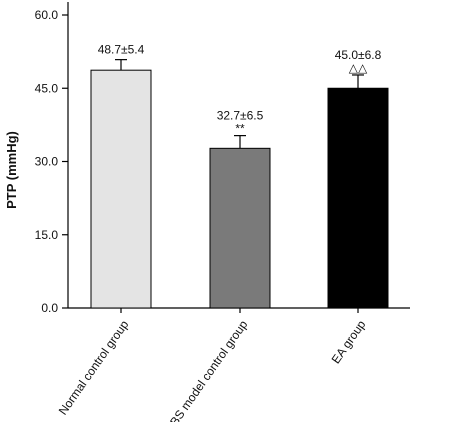 The height and width of the screenshot is (422, 450). What do you see at coordinates (358, 55) in the screenshot?
I see `value-label: 45.0±6.8` at bounding box center [358, 55].